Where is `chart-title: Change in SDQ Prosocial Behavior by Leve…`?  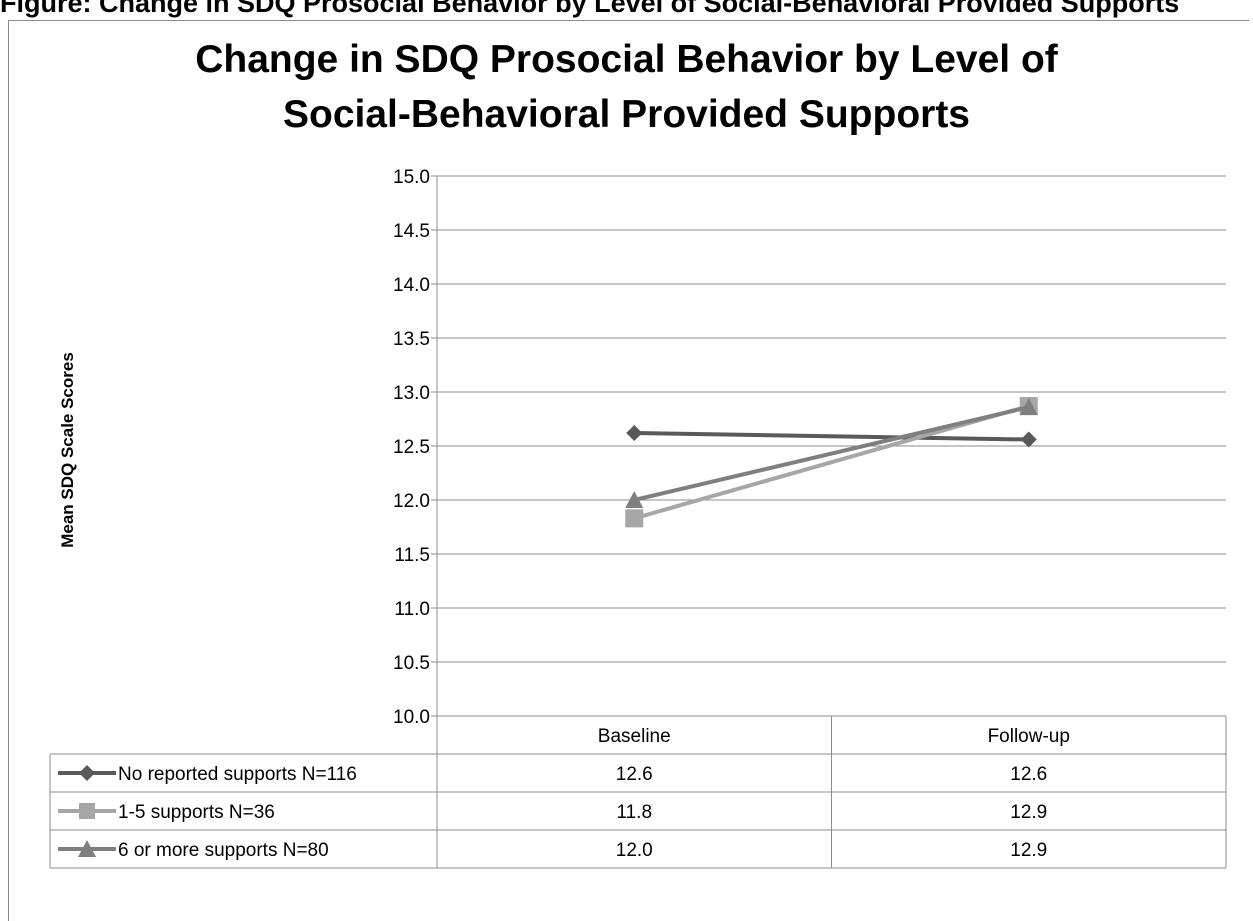
chart-title: Change in SDQ Prosocial Behavior by Leve… is located at coordinates (626, 87).